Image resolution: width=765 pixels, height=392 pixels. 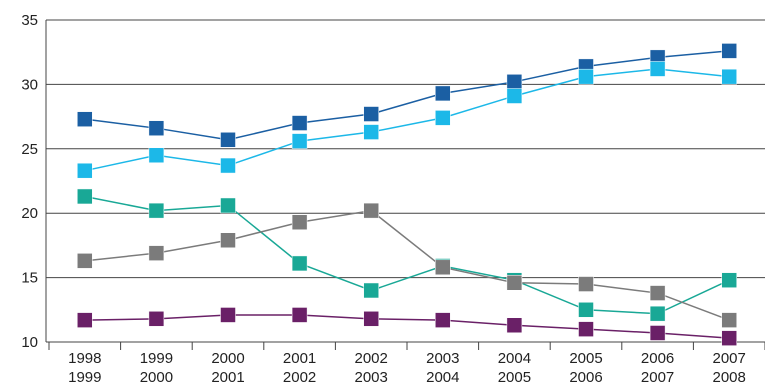 I want to click on series-line, so click(x=407, y=326).